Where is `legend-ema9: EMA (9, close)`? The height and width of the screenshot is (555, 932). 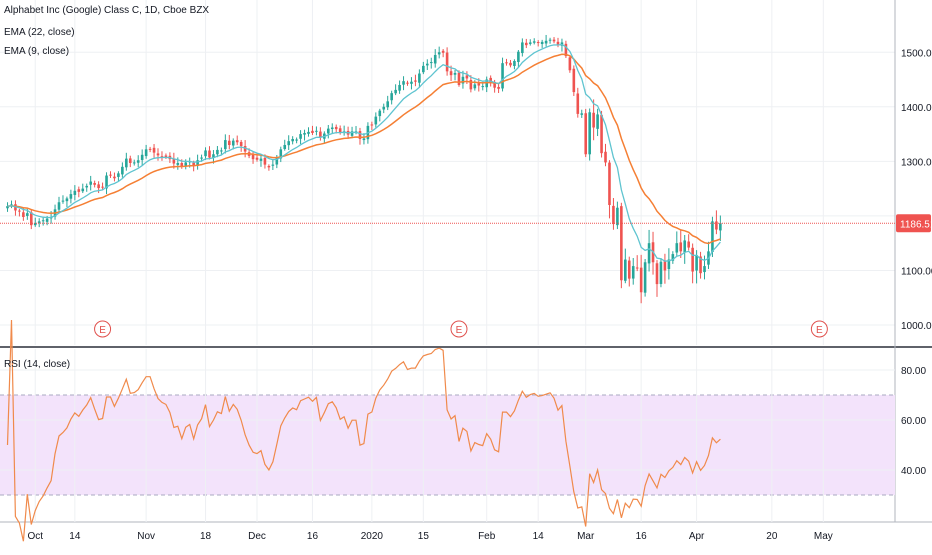
legend-ema9: EMA (9, close) is located at coordinates (37, 51).